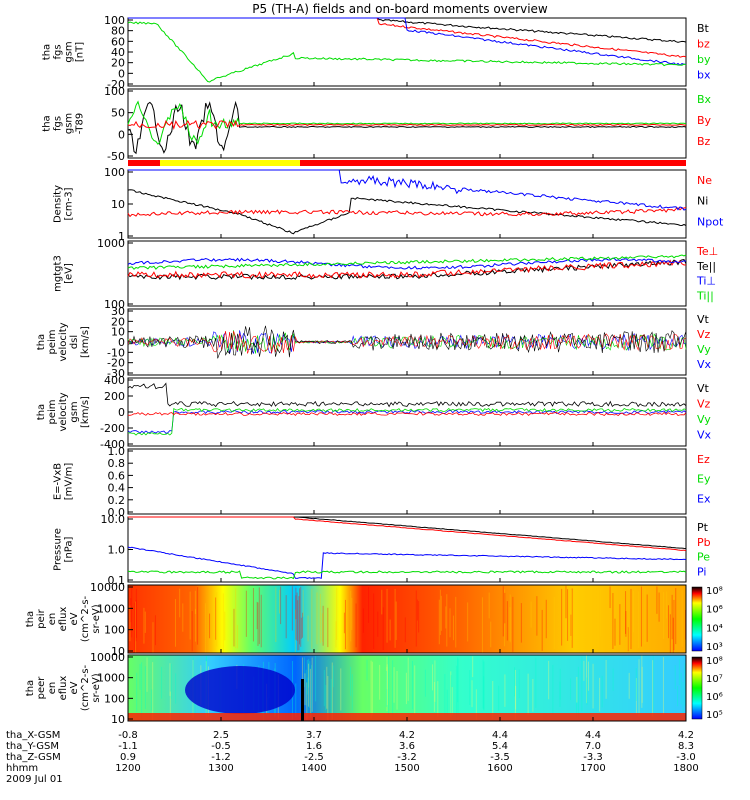 The image size is (750, 800). What do you see at coordinates (407, 52) in the screenshot?
I see `series-line-by` at bounding box center [407, 52].